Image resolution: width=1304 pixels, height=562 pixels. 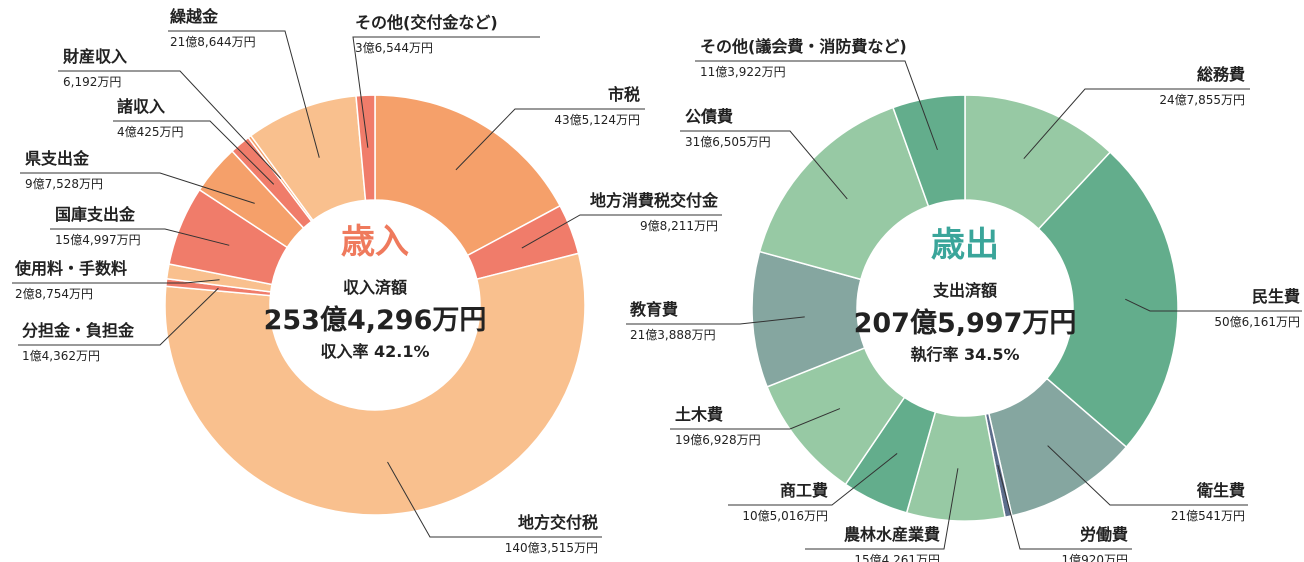 I want to click on label-name: 使用料・手数料, so click(x=70, y=268).